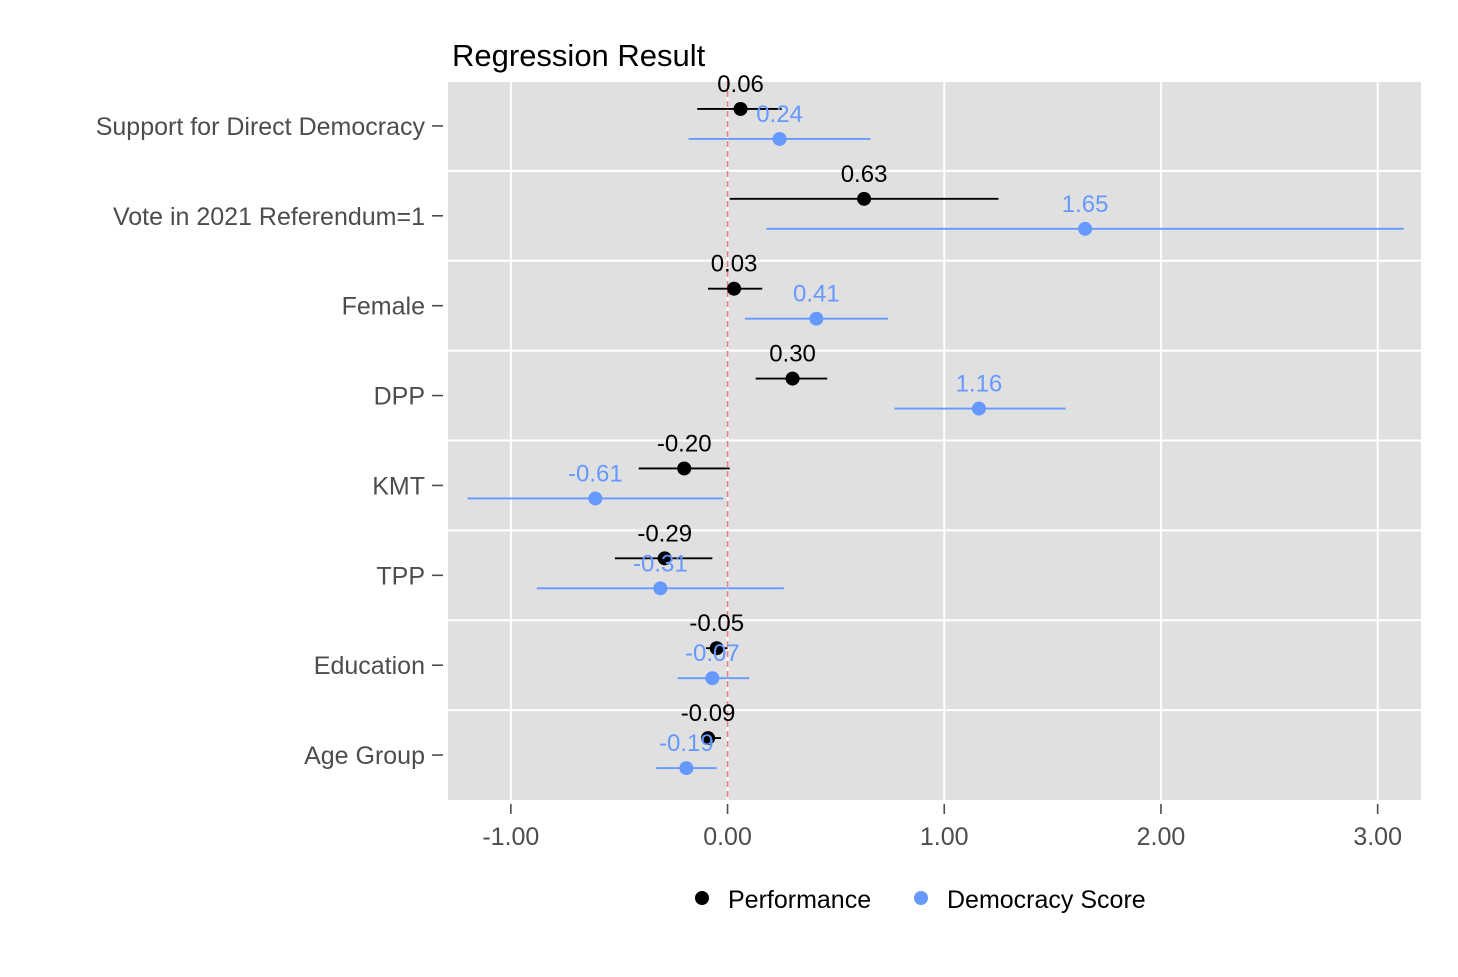 This screenshot has height=977, width=1458. What do you see at coordinates (369, 666) in the screenshot?
I see `category-label: Education` at bounding box center [369, 666].